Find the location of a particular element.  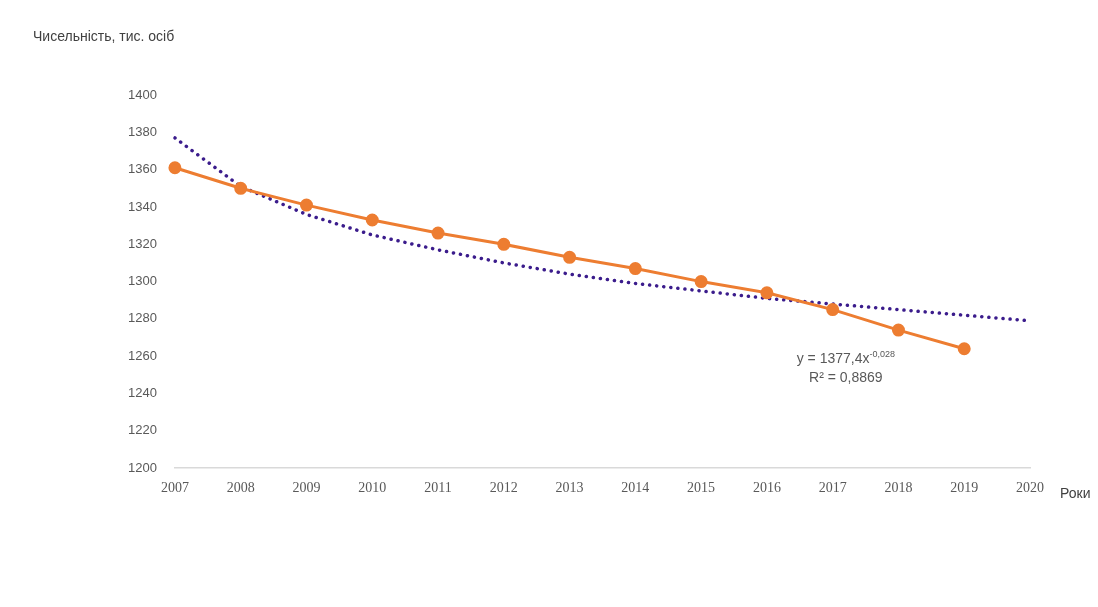

x-tick-label: 2014 is located at coordinates (635, 488).